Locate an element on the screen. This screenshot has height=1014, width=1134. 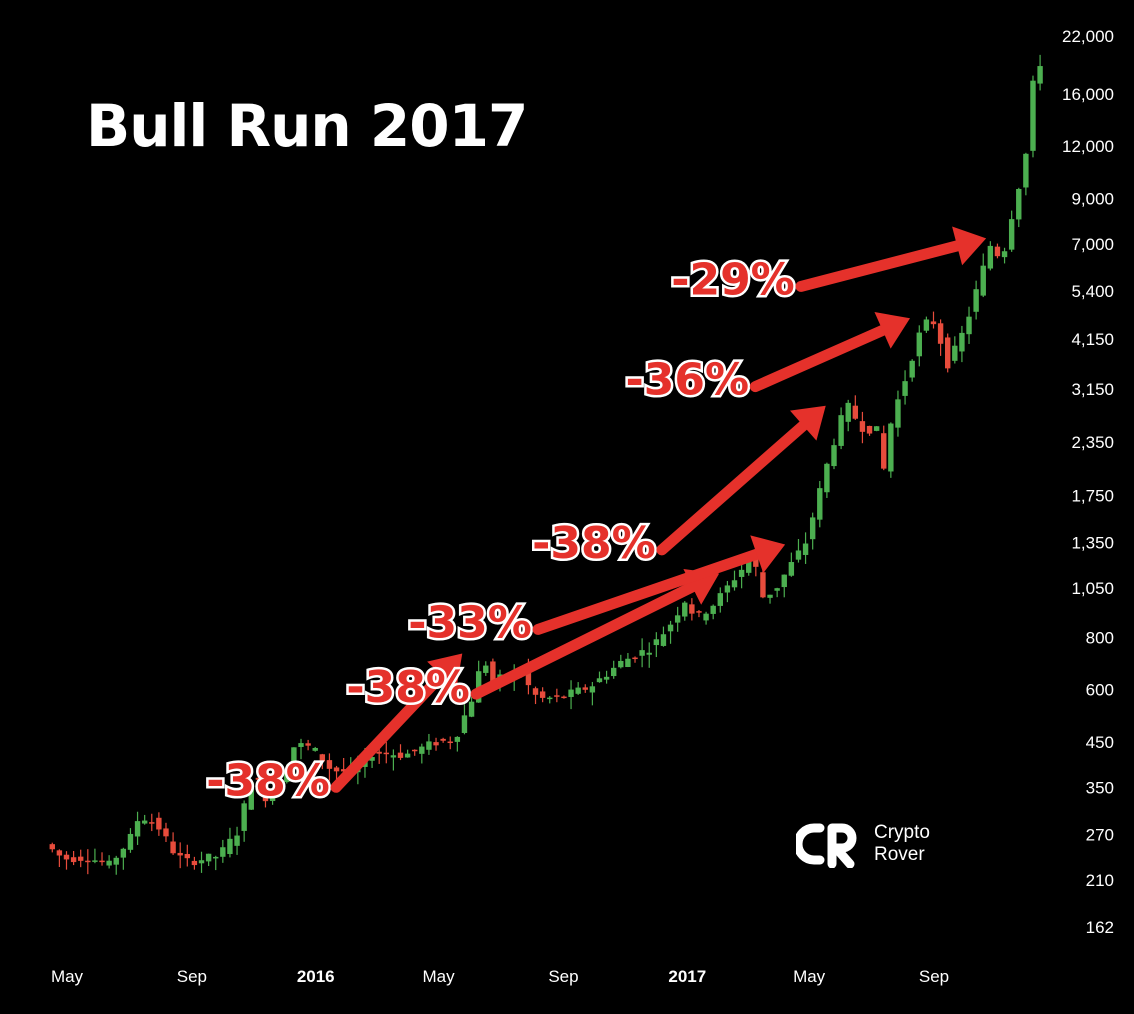
drawdown-annotation: -29% is located at coordinates (828, 267).